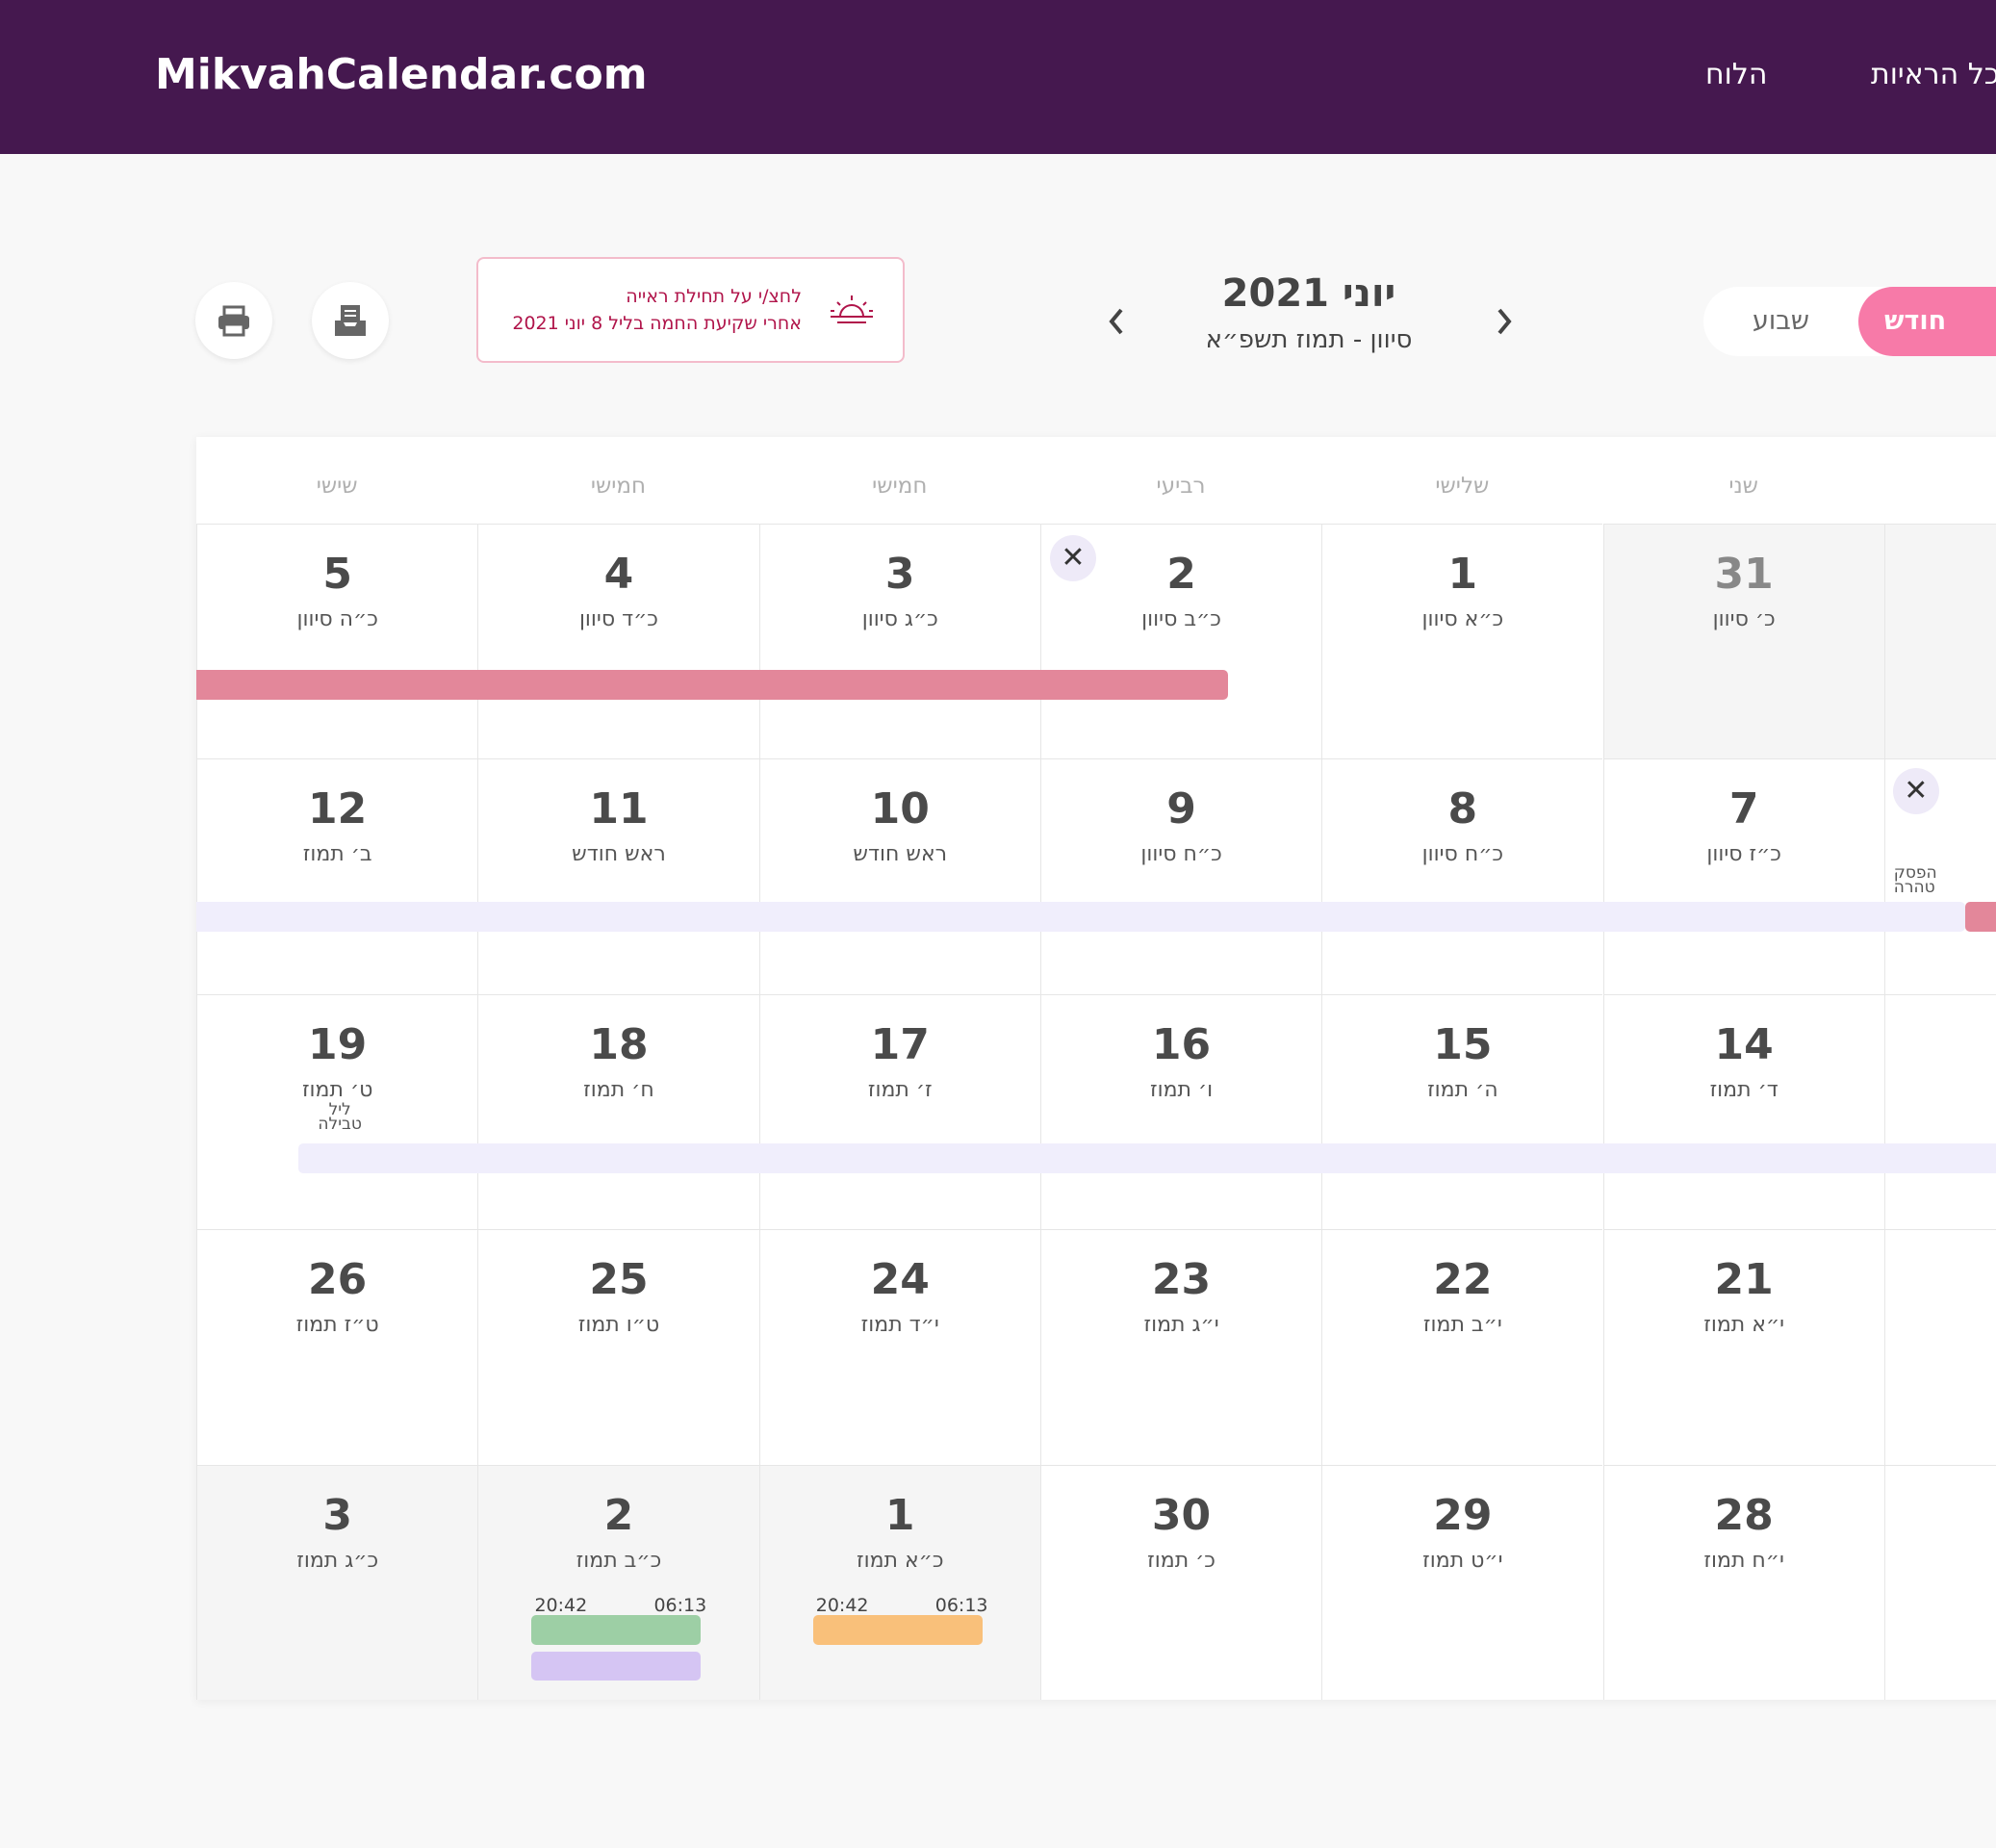  What do you see at coordinates (338, 1280) in the screenshot?
I see `day-number: 26` at bounding box center [338, 1280].